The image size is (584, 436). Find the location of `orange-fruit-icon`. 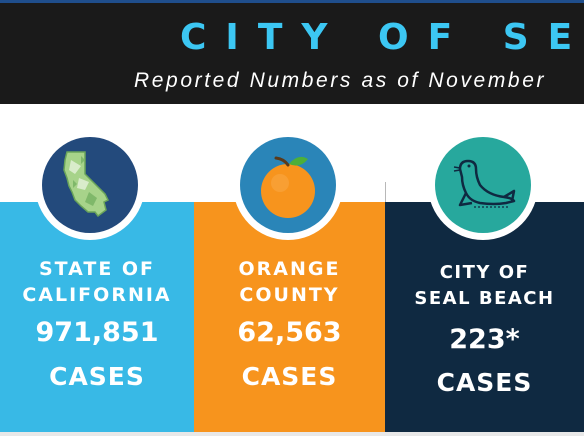

orange-fruit-icon is located at coordinates (288, 185).